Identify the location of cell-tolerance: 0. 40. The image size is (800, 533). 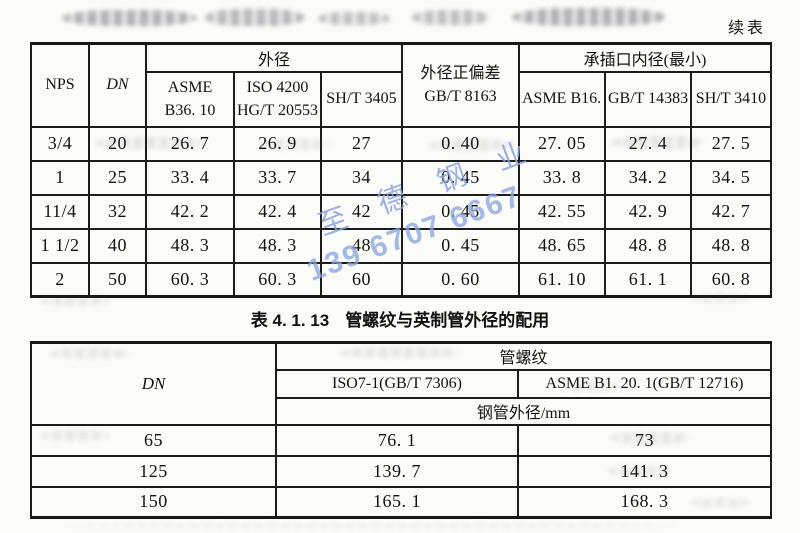
(460, 143).